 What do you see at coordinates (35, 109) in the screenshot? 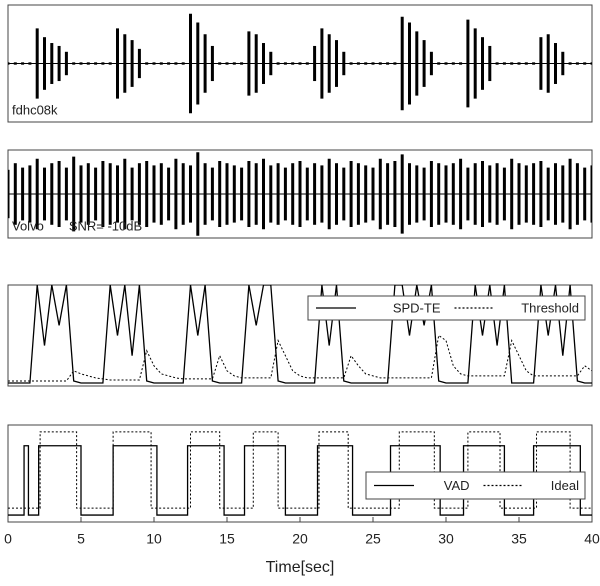
I see `annotation: fdhc08k` at bounding box center [35, 109].